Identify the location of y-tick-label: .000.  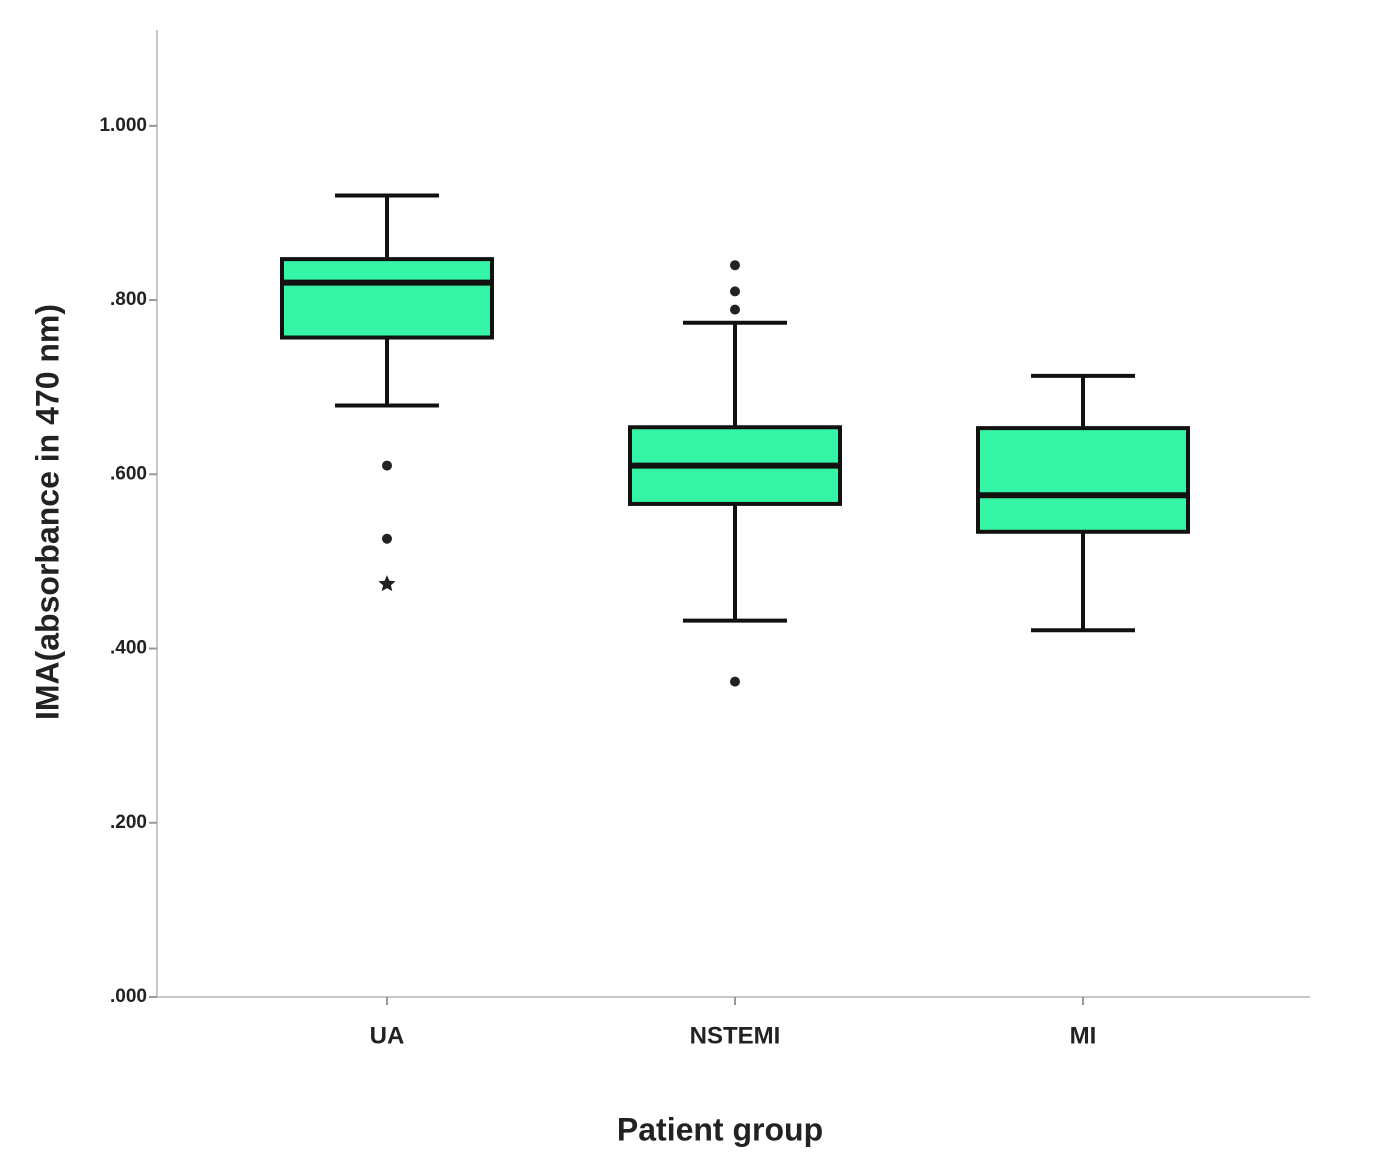
(128, 996).